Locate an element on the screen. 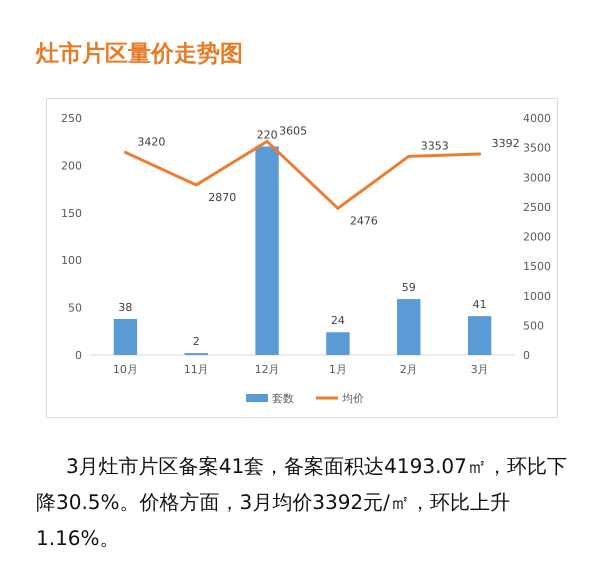 The image size is (603, 584). data-label: 3420 is located at coordinates (151, 141).